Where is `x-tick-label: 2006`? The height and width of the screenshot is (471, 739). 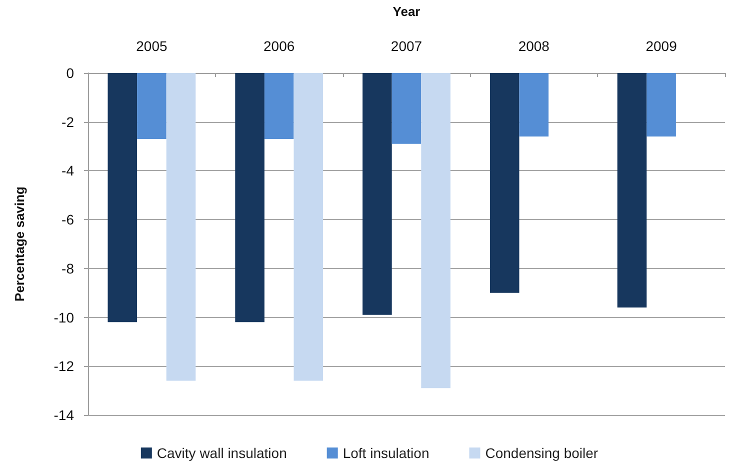 x-tick-label: 2006 is located at coordinates (279, 46).